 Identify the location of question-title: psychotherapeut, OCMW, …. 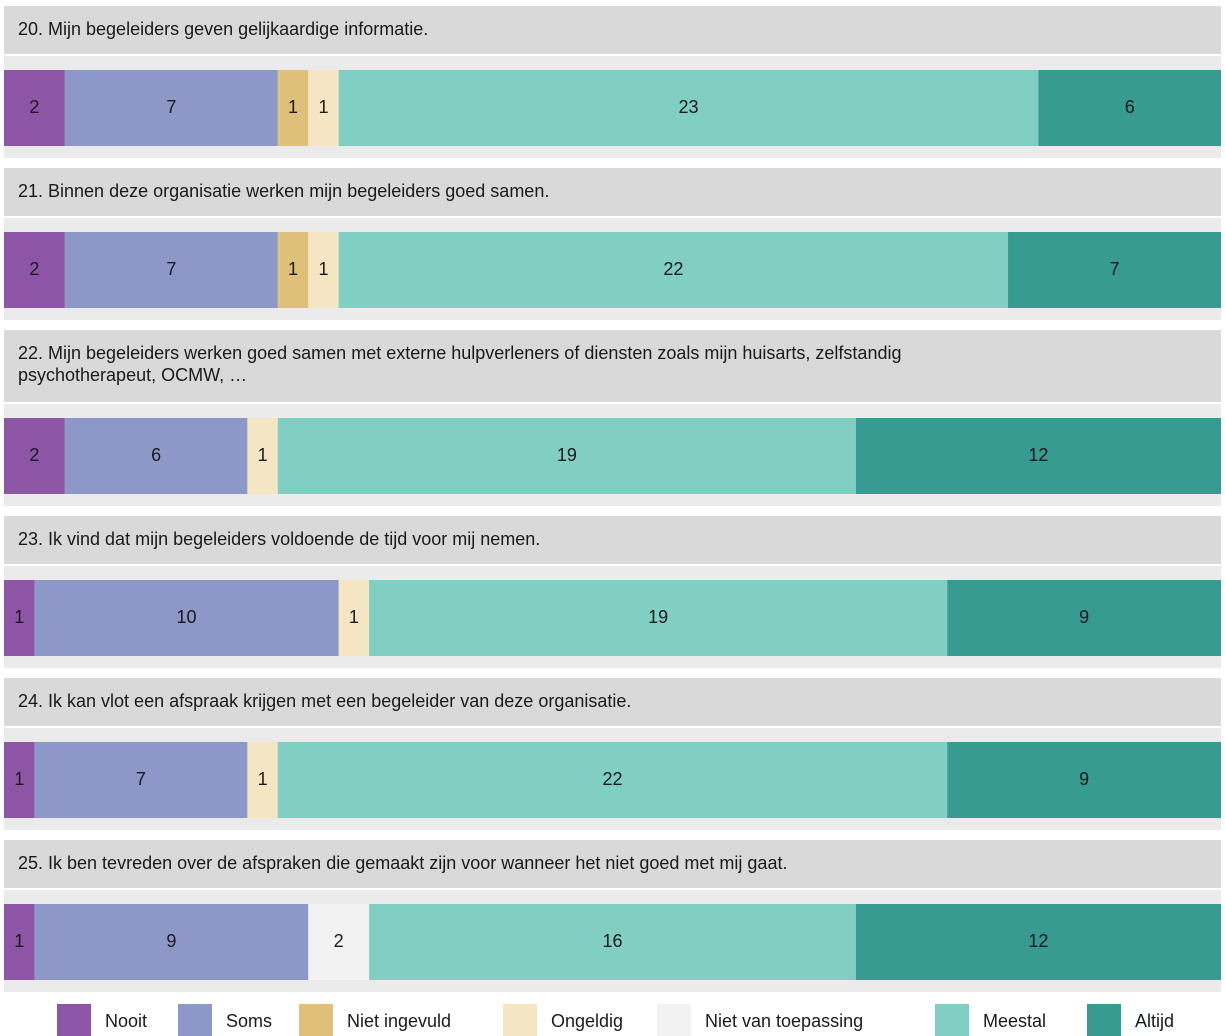
(132, 375).